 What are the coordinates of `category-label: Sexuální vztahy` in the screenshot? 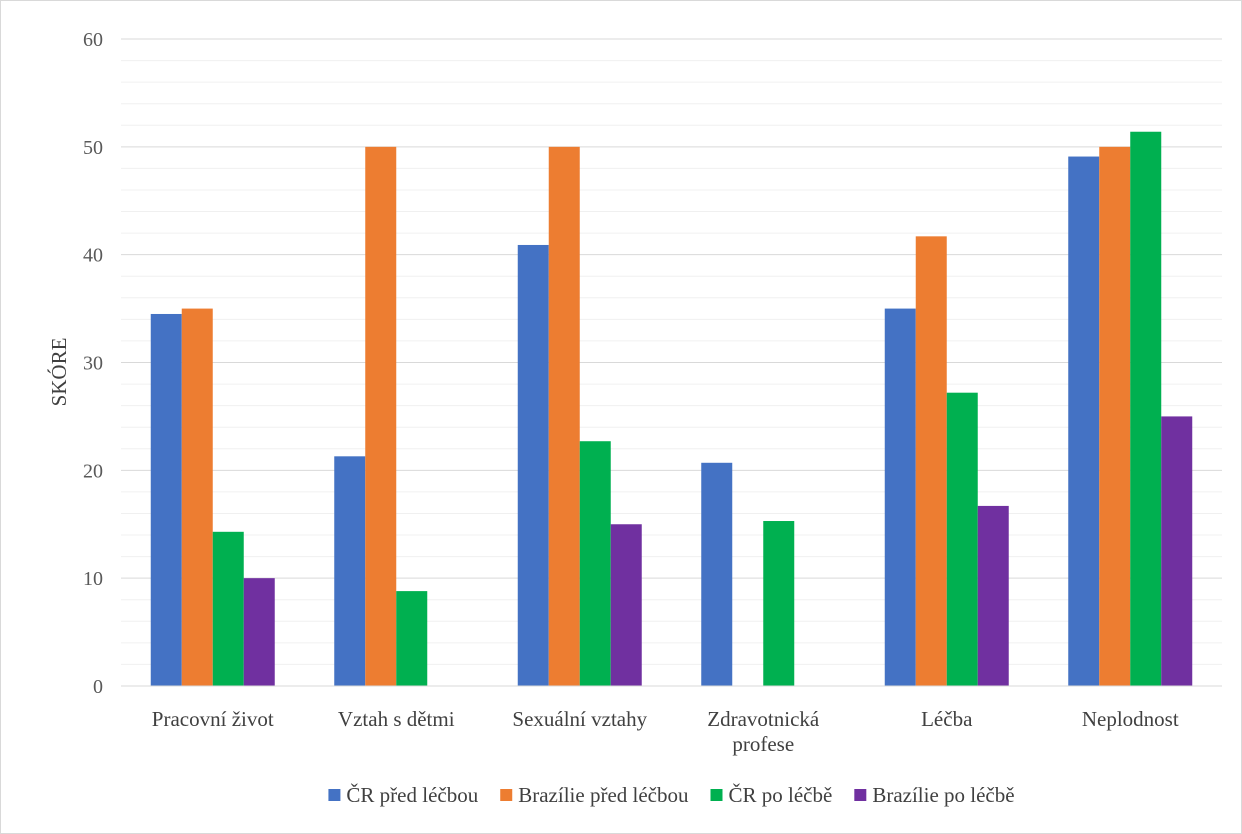 It's located at (579, 719).